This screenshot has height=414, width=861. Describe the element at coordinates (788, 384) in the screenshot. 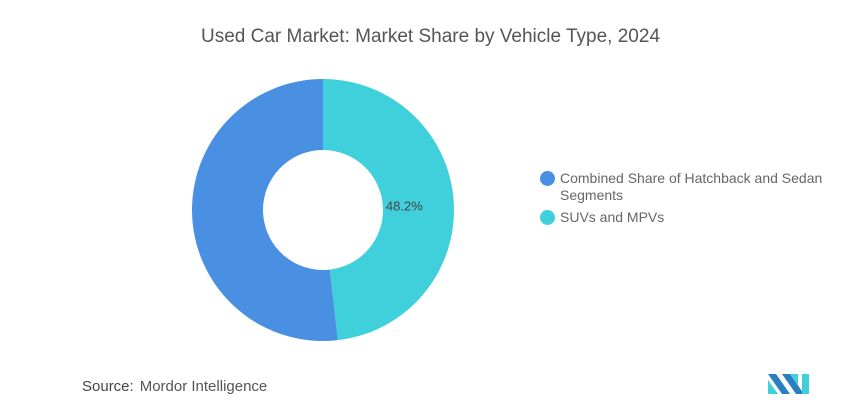

I see `mordor-intelligence-logo-icon` at that location.